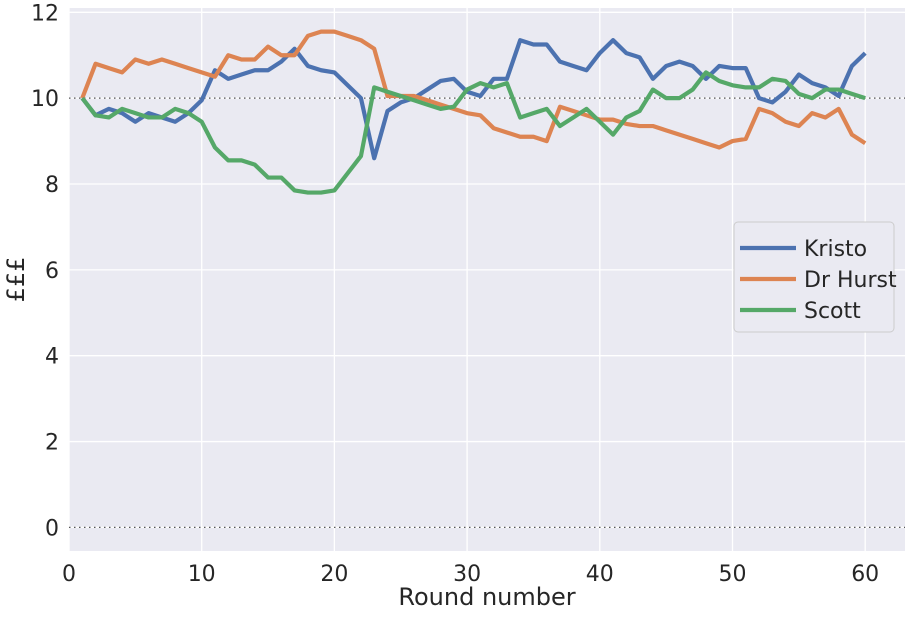  Describe the element at coordinates (334, 574) in the screenshot. I see `x-tick-label: 20` at that location.